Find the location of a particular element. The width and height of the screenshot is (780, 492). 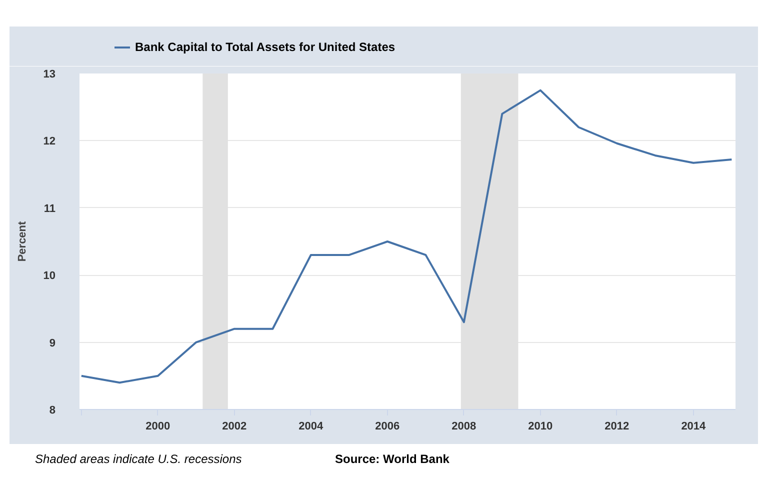

x-tick-label: 2002 is located at coordinates (234, 426).